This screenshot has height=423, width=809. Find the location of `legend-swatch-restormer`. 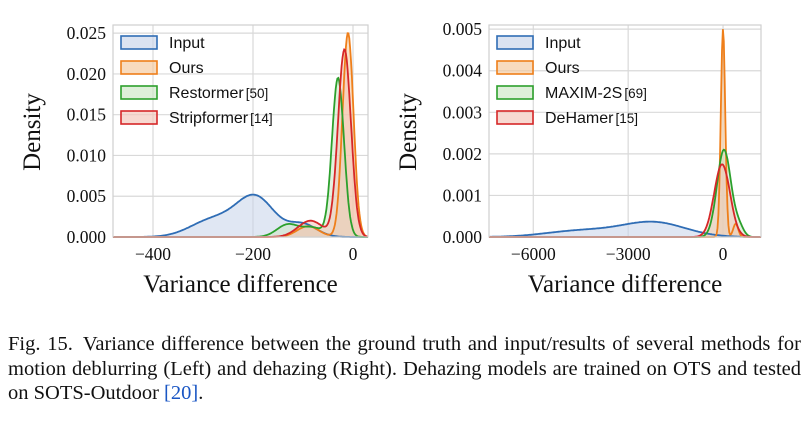

legend-swatch-restormer is located at coordinates (139, 92).